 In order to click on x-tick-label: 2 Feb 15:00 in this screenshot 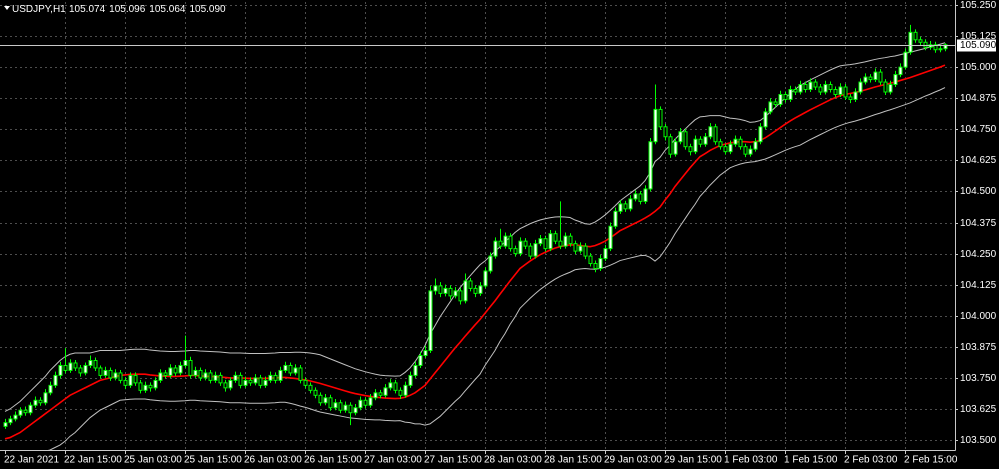, I will do `click(931, 460)`.